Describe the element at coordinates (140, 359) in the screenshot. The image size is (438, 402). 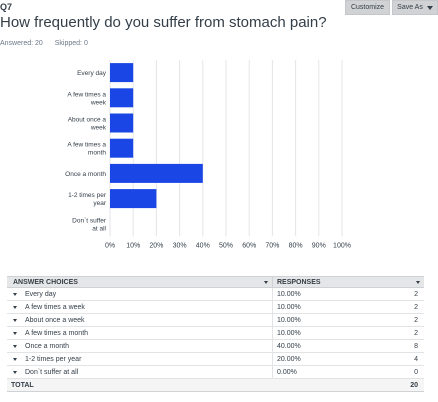
I see `answer-choice-cell: 1-2 times per year` at that location.